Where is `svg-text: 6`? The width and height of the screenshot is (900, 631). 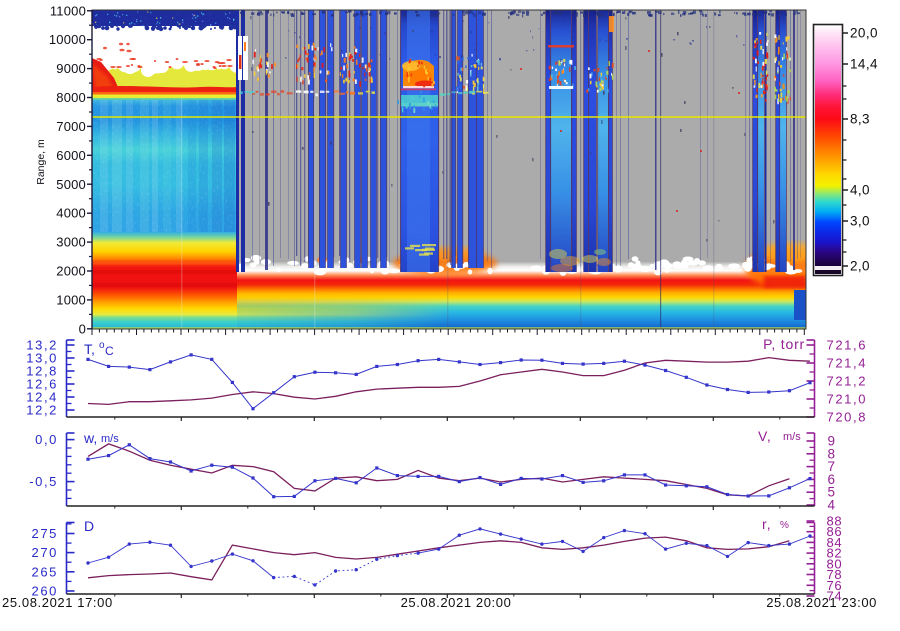 svg-text: 6 is located at coordinates (832, 479).